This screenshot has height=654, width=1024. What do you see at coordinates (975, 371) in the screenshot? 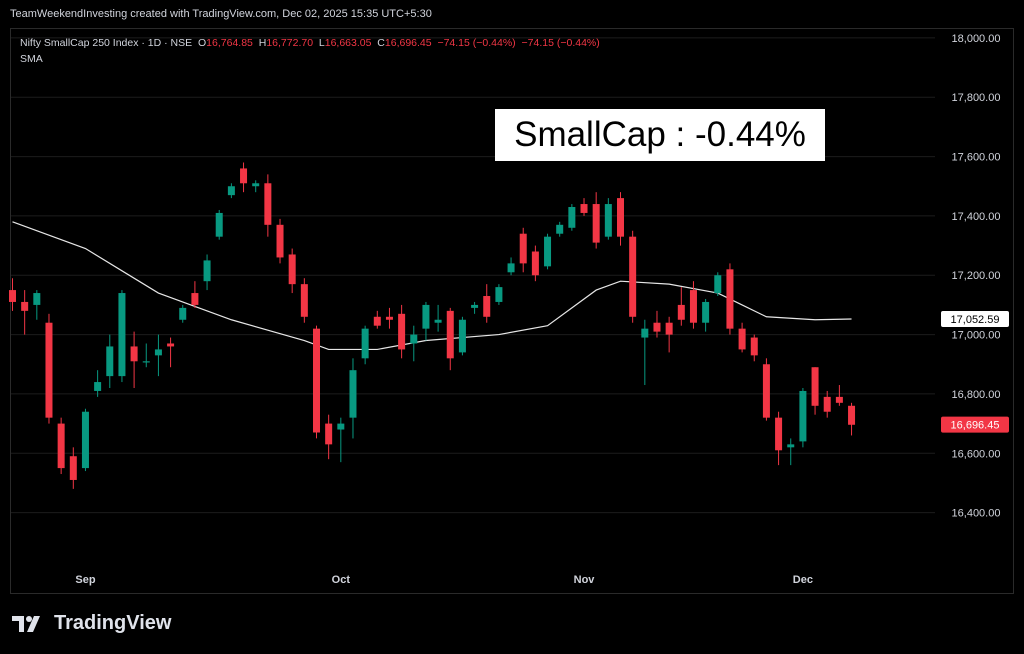
I see `price-badges: 17,052.59 16,696.45` at bounding box center [975, 371].